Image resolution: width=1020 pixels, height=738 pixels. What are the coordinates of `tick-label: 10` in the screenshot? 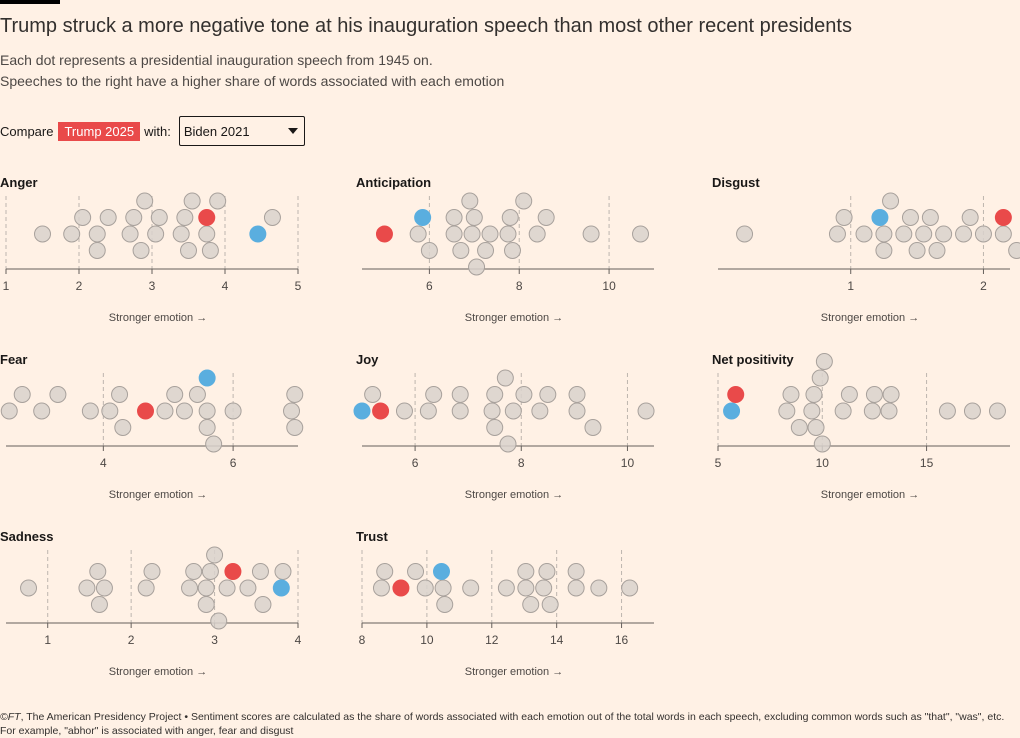 It's located at (823, 463).